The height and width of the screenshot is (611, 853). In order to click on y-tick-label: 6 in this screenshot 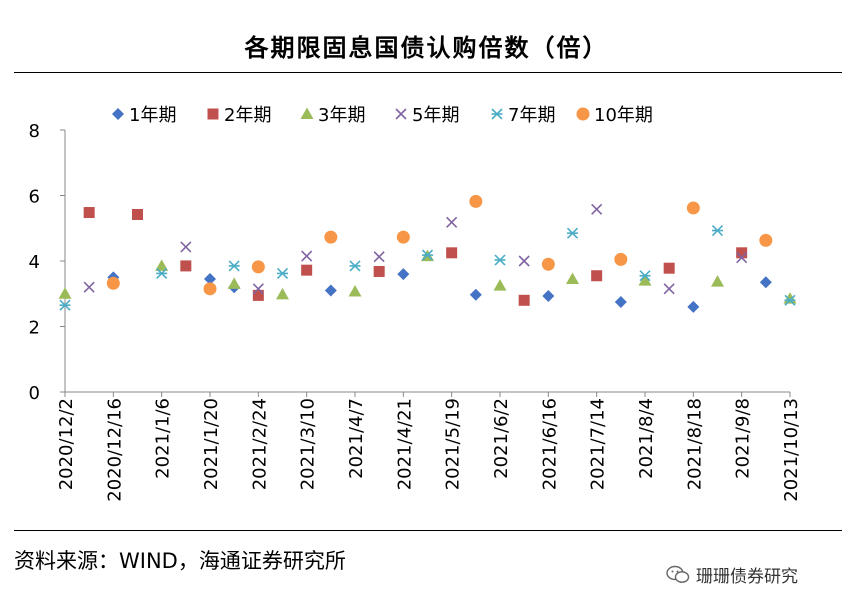, I will do `click(34, 197)`.